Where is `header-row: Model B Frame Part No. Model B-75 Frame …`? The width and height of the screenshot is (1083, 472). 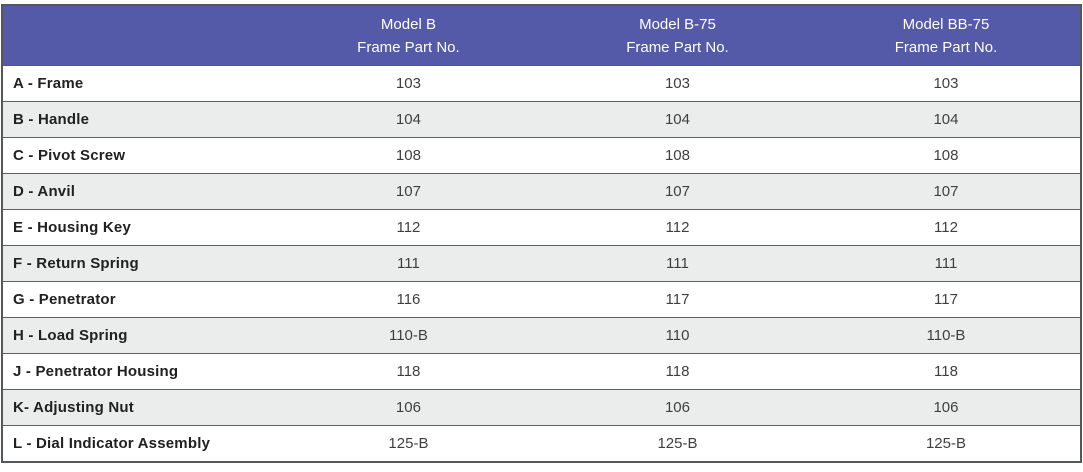 header-row: Model B Frame Part No. Model B-75 Frame … is located at coordinates (541, 35).